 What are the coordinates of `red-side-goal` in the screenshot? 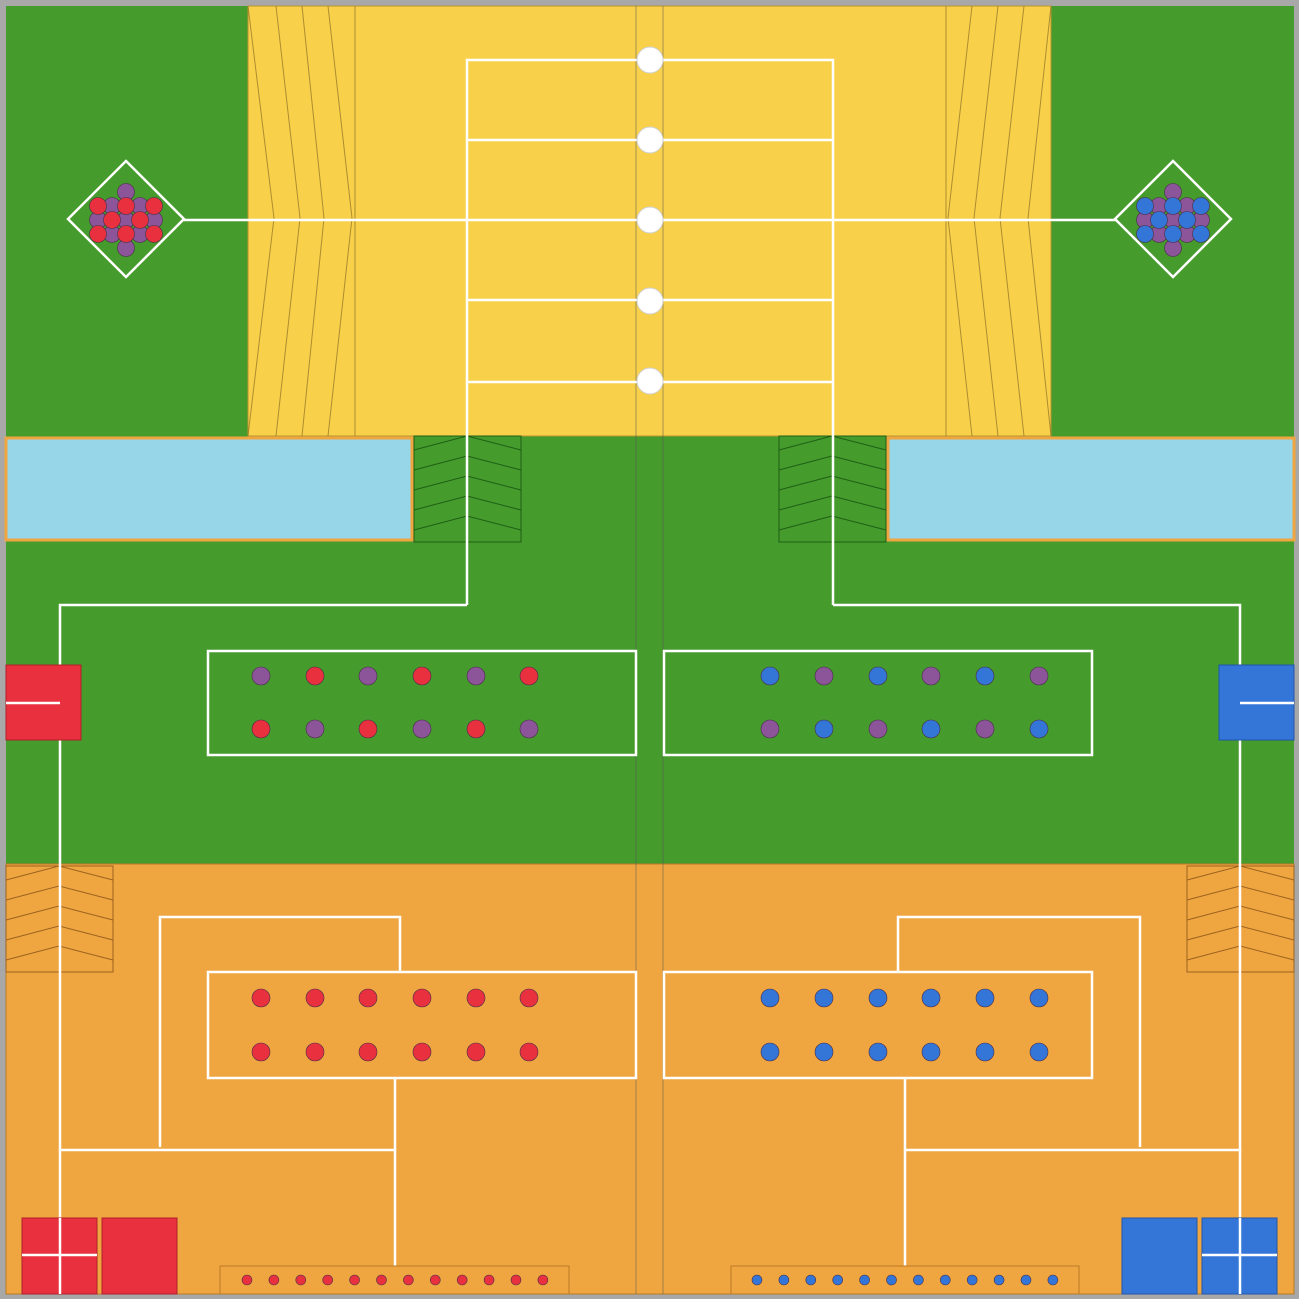 It's located at (43, 702).